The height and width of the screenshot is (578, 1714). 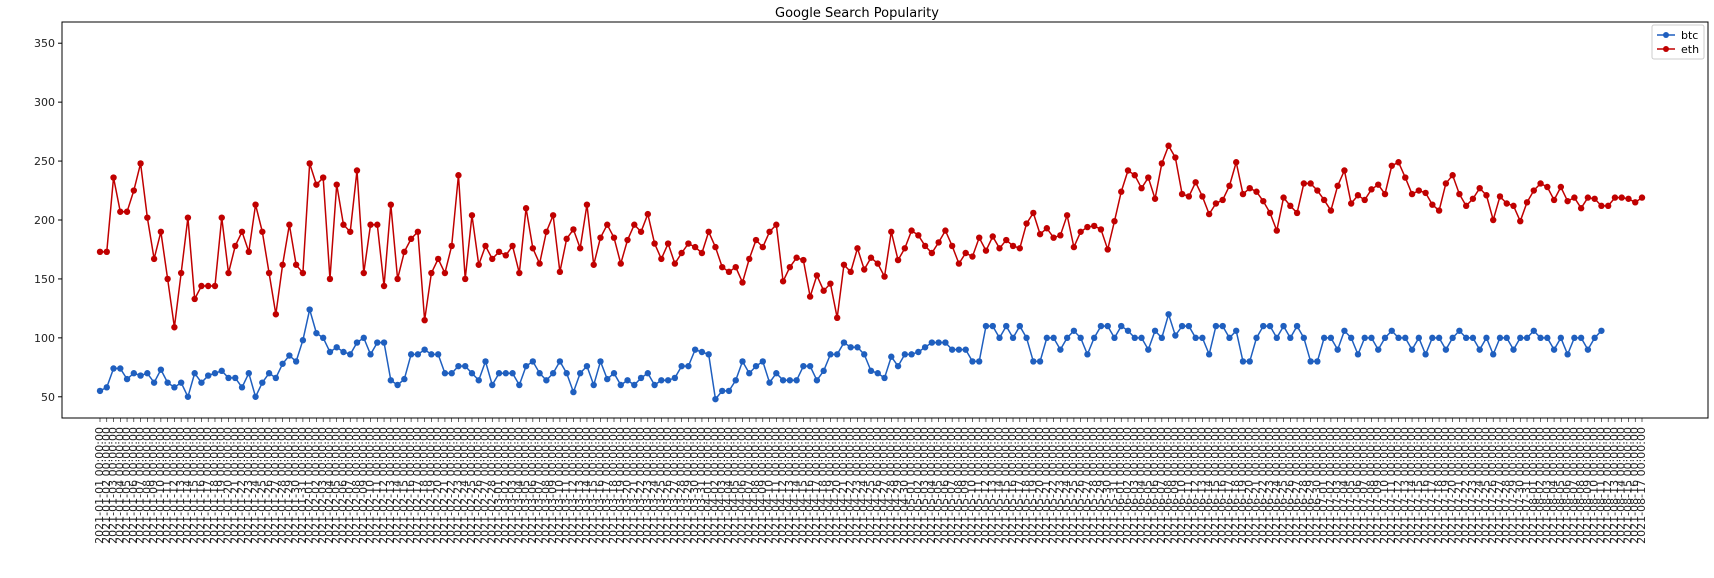 I want to click on x-tick-label: 2021-01-19 00:00:00, so click(x=221, y=485).